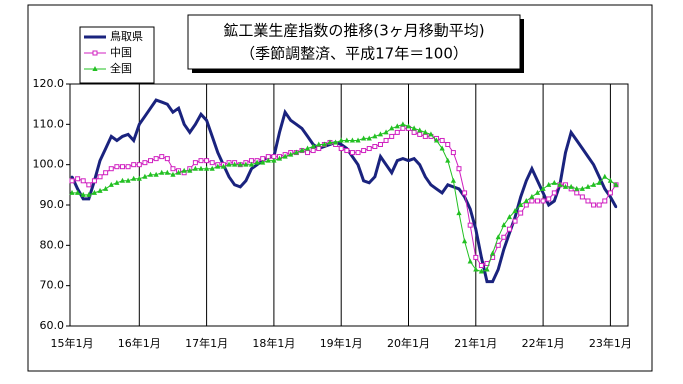 The height and width of the screenshot is (384, 683). I want to click on y-tick-label: 70.0, so click(52, 285).